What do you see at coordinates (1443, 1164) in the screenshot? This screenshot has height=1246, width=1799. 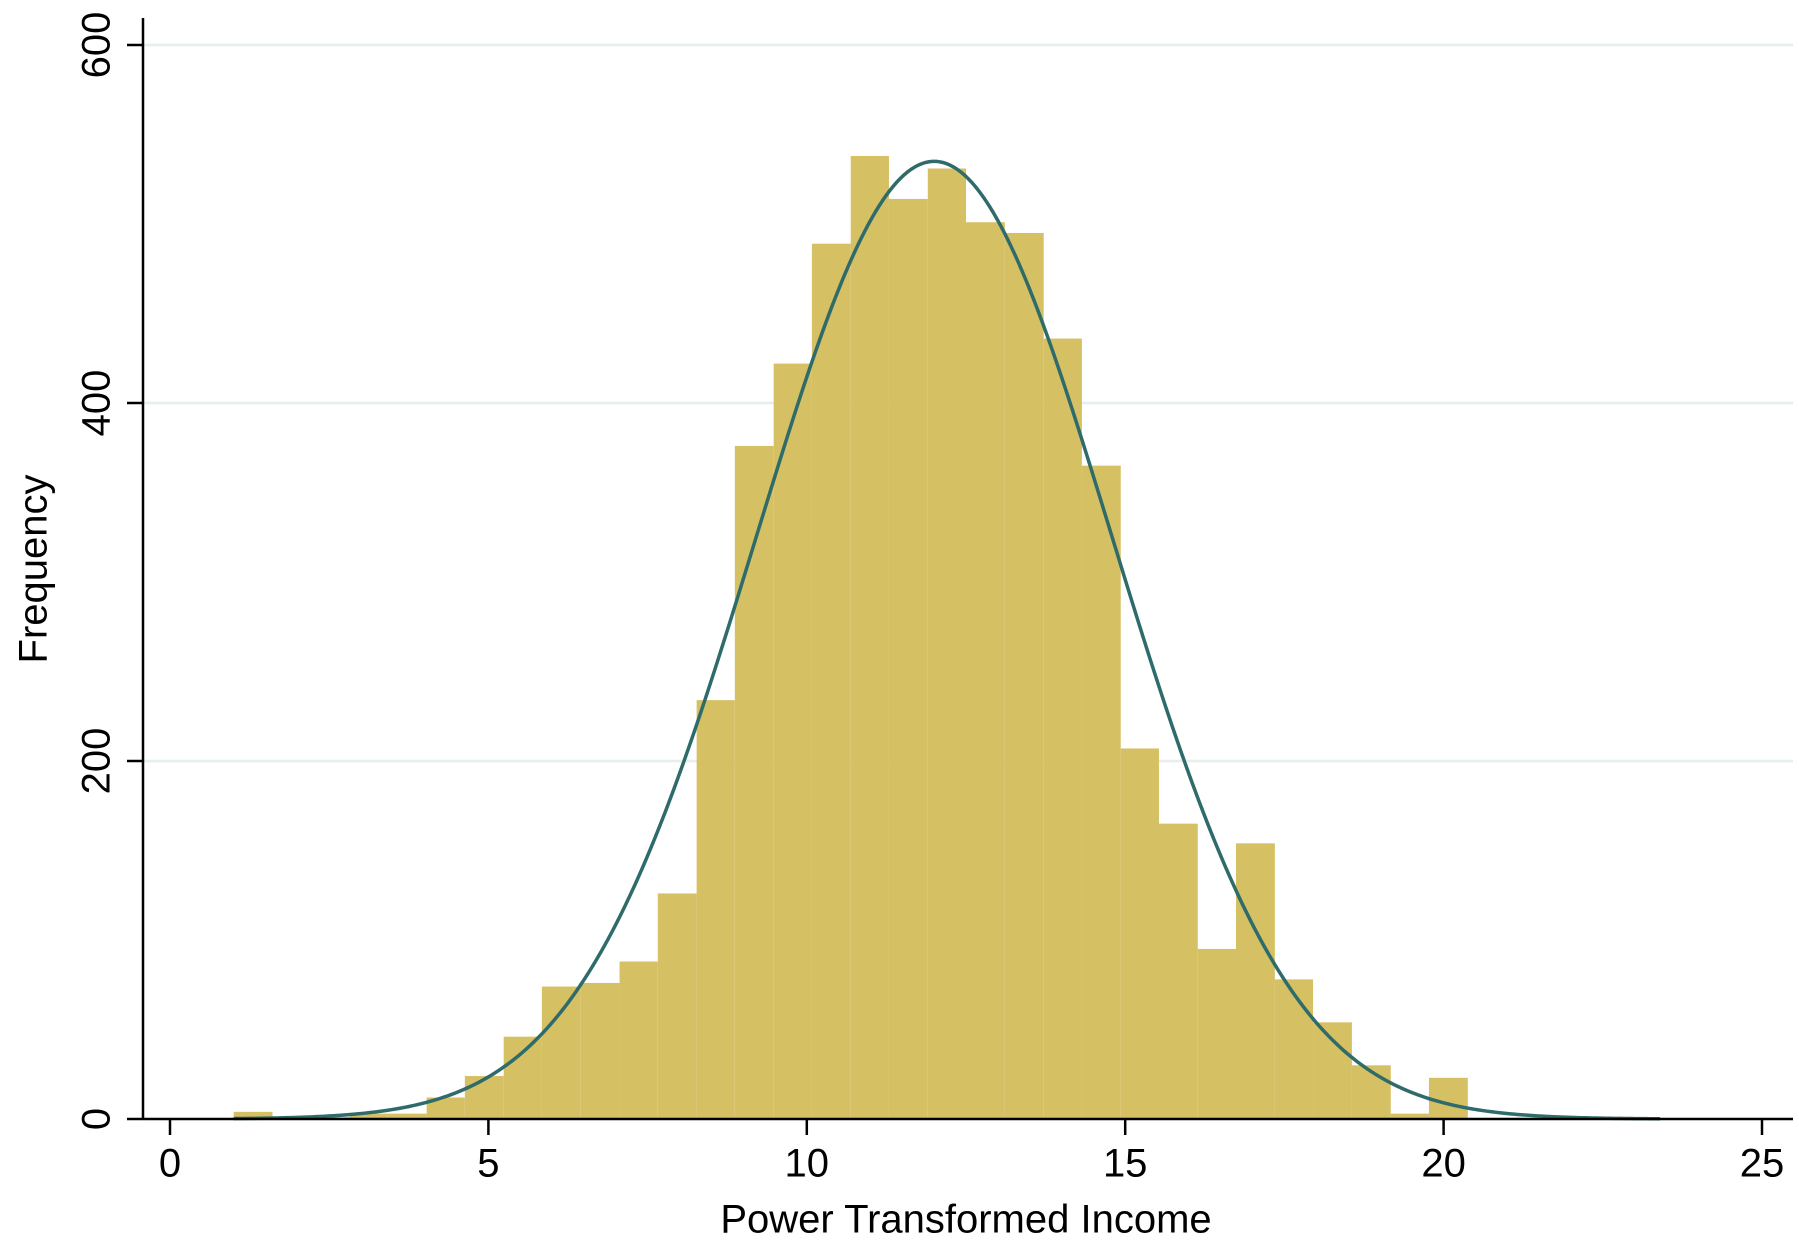 I see `x-tick-label: 20` at bounding box center [1443, 1164].